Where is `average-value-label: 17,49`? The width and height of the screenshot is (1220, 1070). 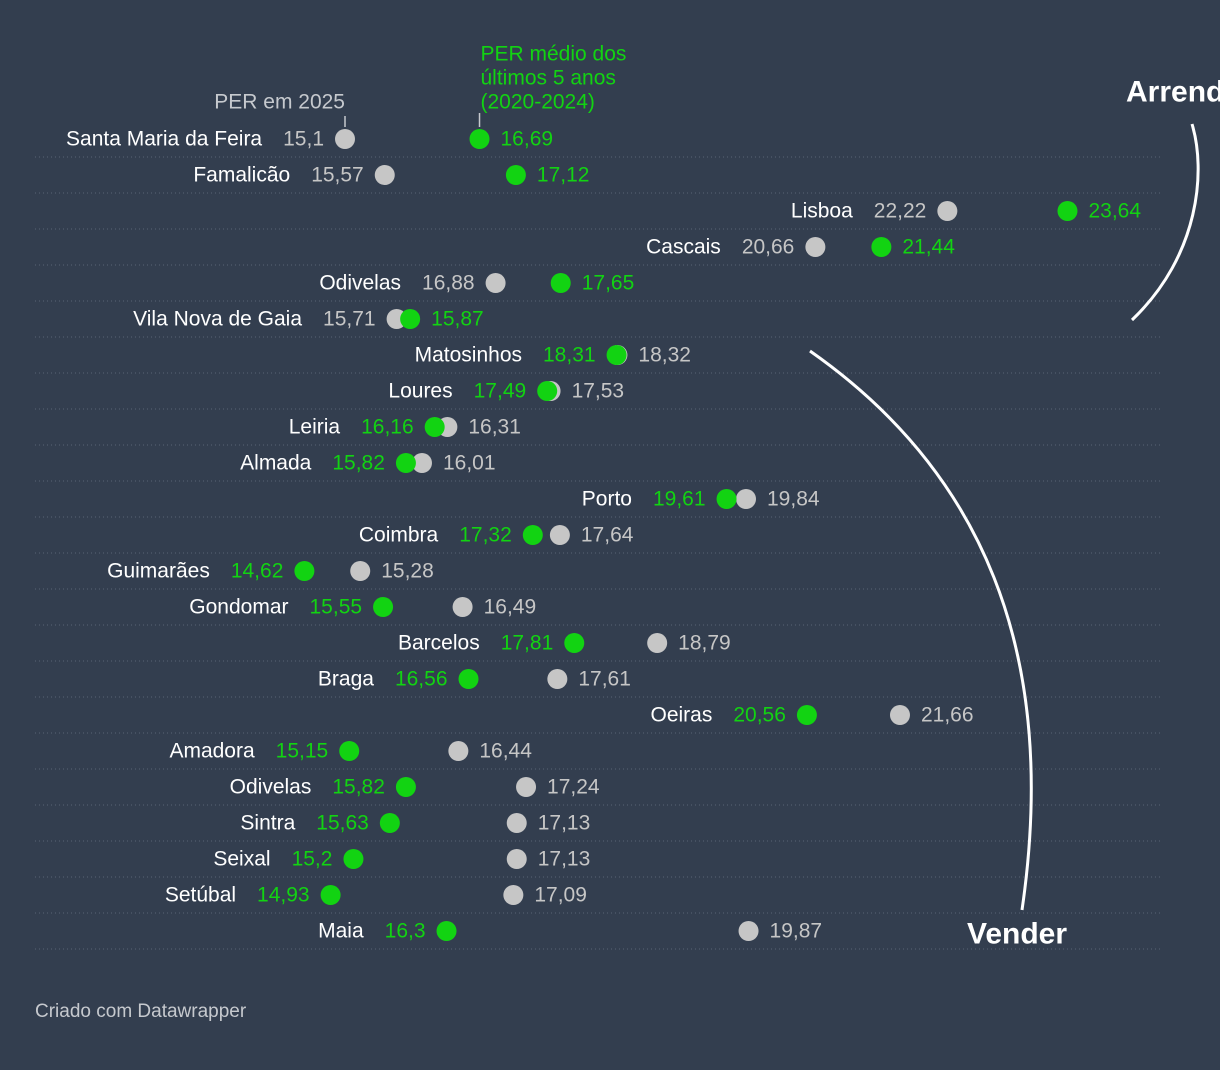
average-value-label: 17,49 is located at coordinates (500, 391).